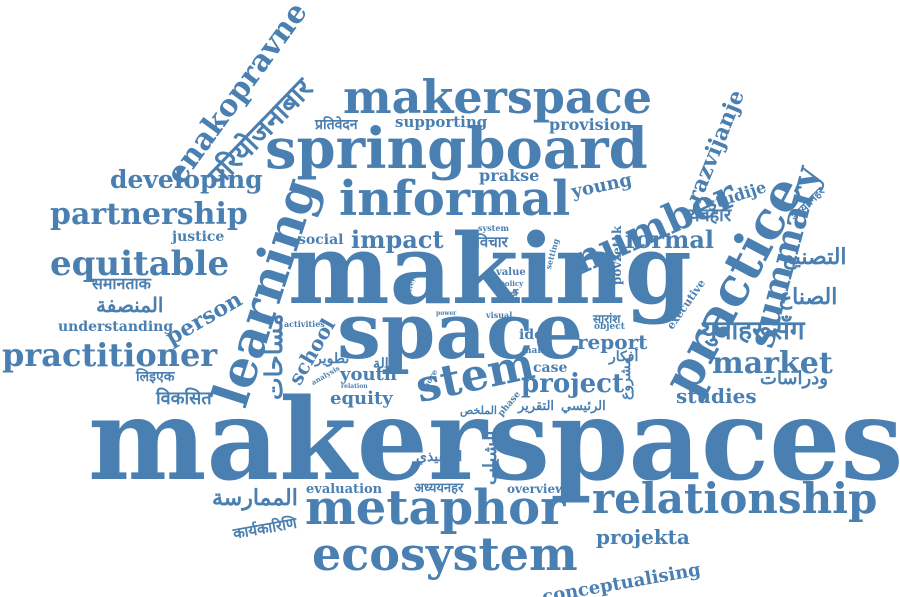  Describe the element at coordinates (707, 215) in the screenshot. I see `word-vyavahar: व्यवहार` at that location.